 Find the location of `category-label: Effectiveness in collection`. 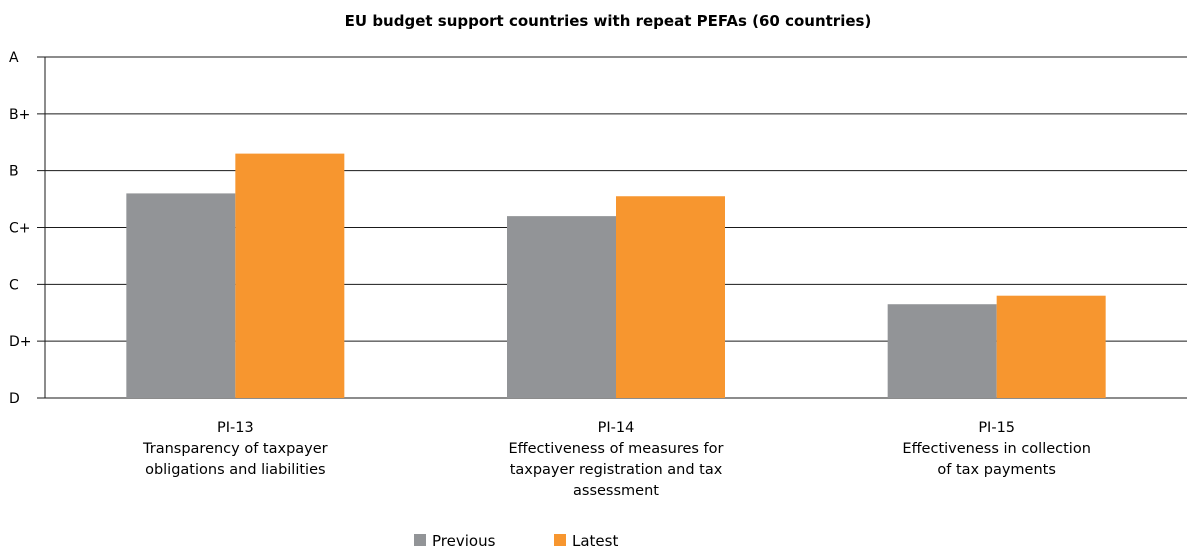

category-label: Effectiveness in collection is located at coordinates (996, 449).